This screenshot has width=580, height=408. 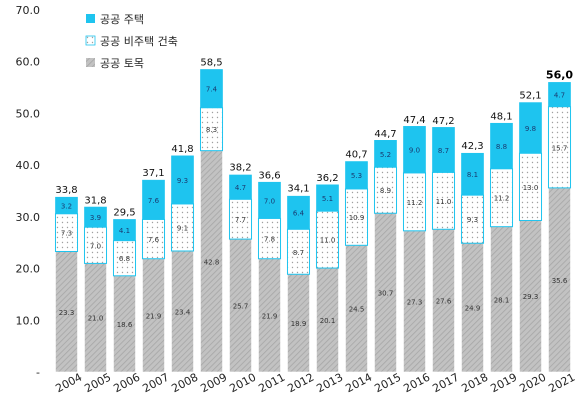 What do you see at coordinates (211, 130) in the screenshot?
I see `segment-value-label: 8.3` at bounding box center [211, 130].